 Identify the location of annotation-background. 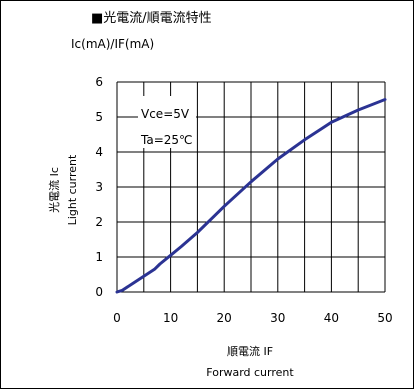
(167, 122).